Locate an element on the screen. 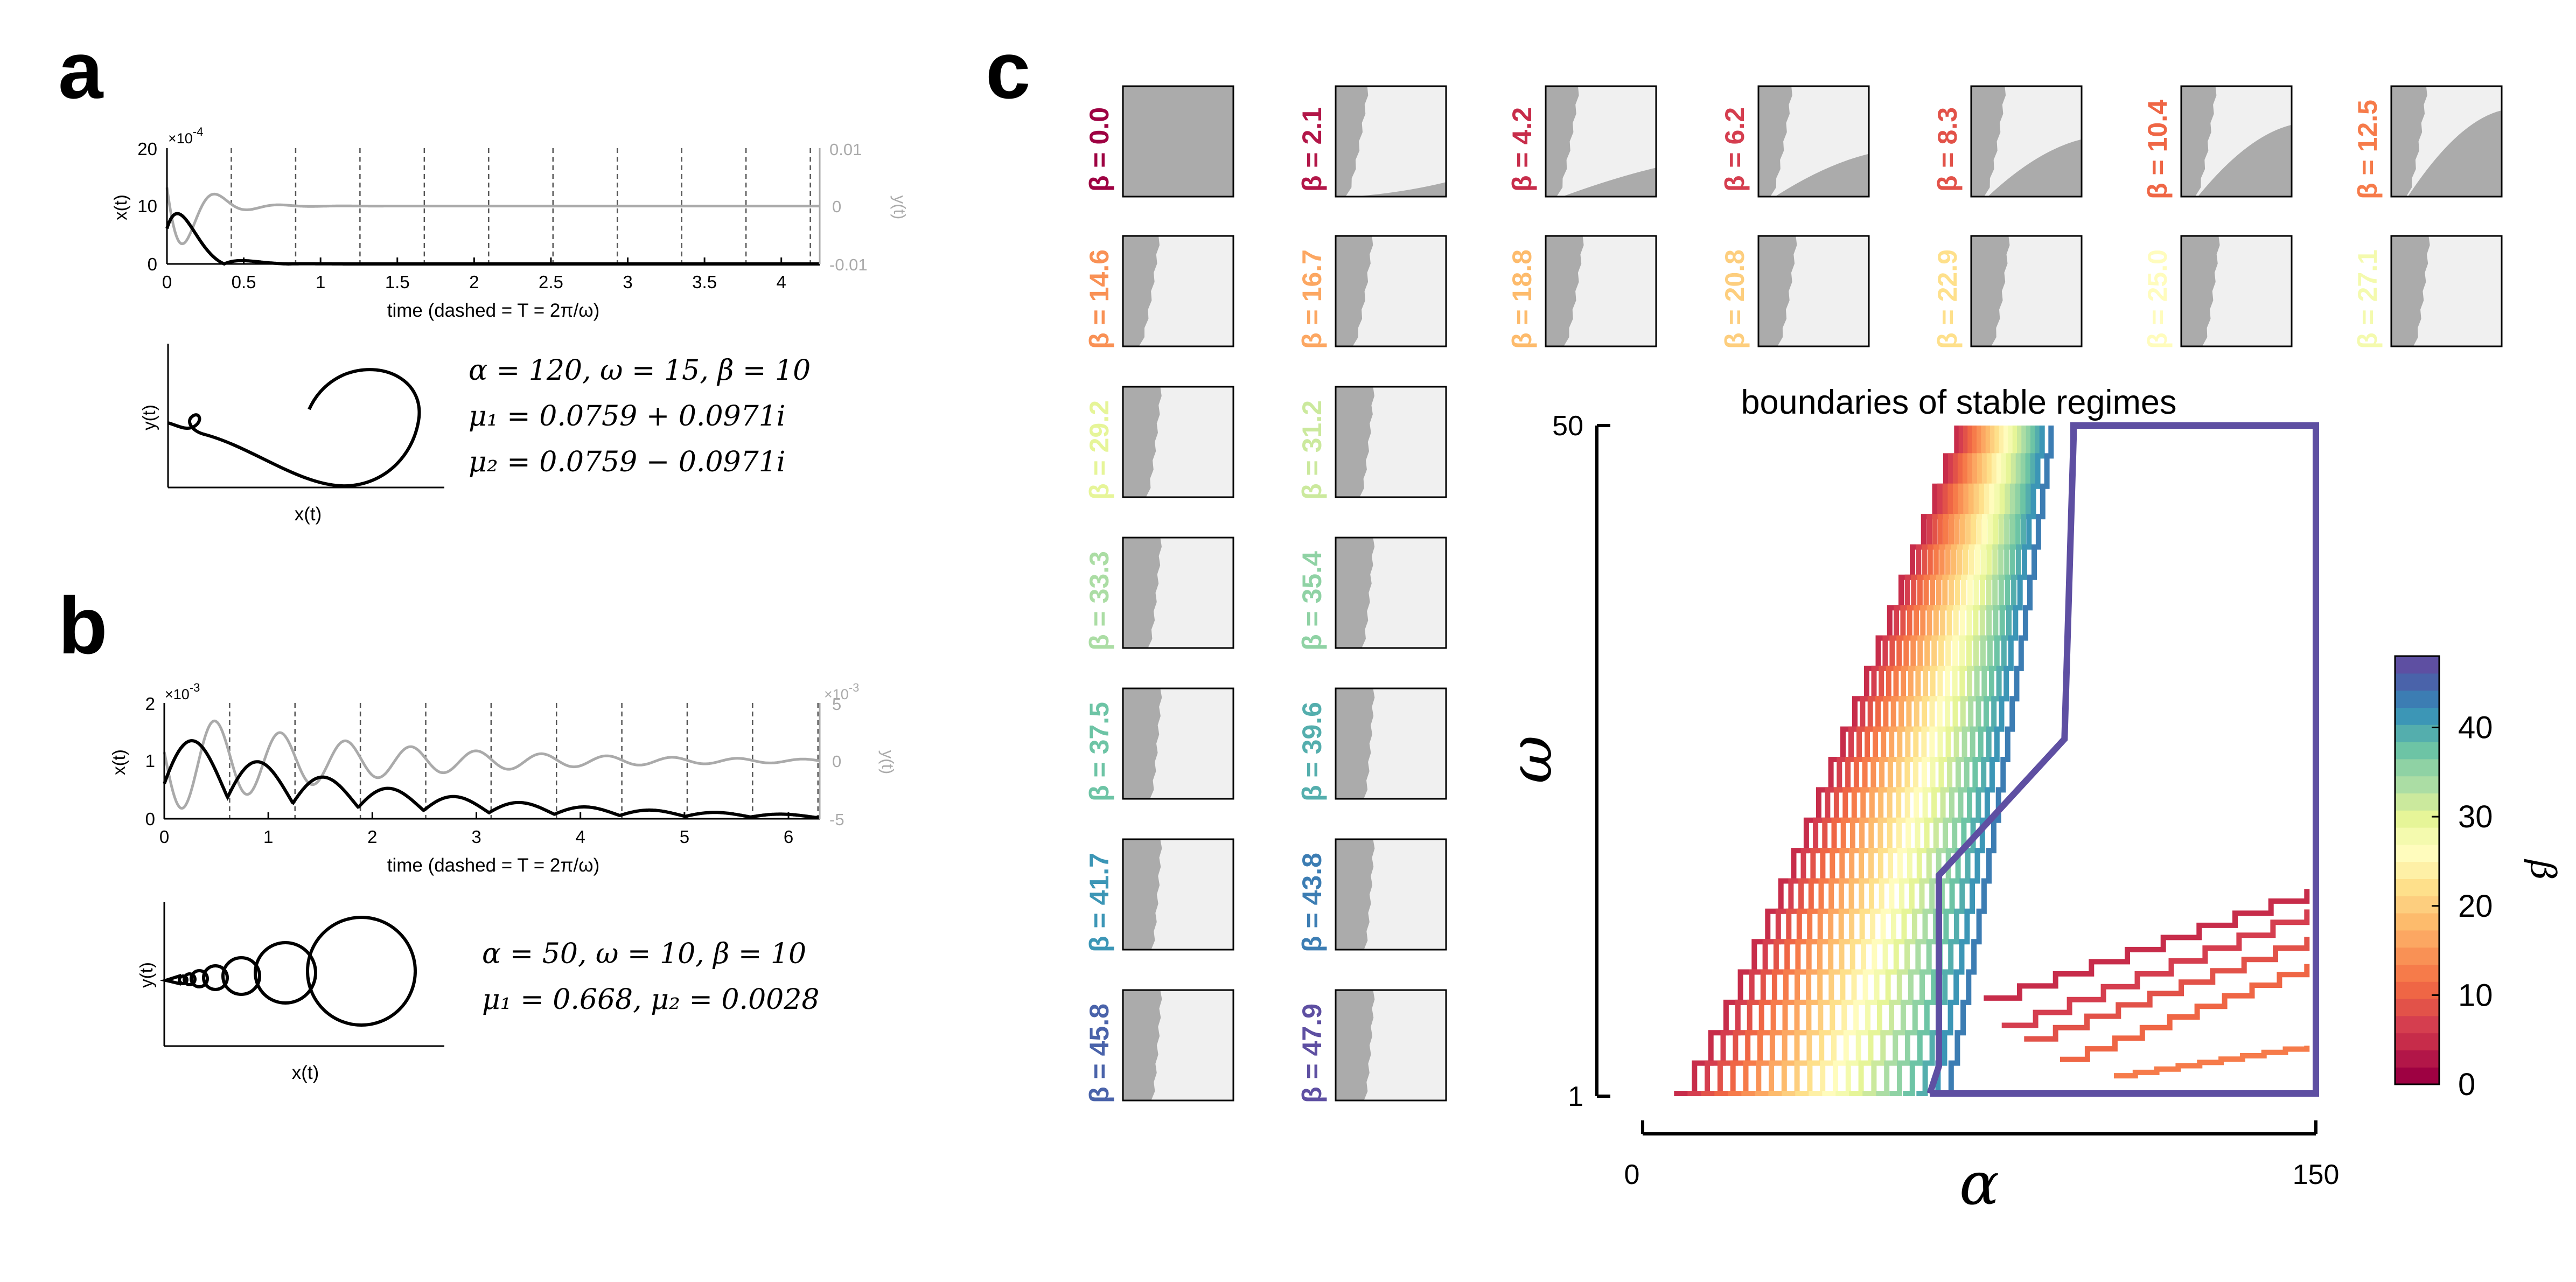 The image size is (2576, 1282). beta-thumbnail: β = 29.2 is located at coordinates (1159, 443).